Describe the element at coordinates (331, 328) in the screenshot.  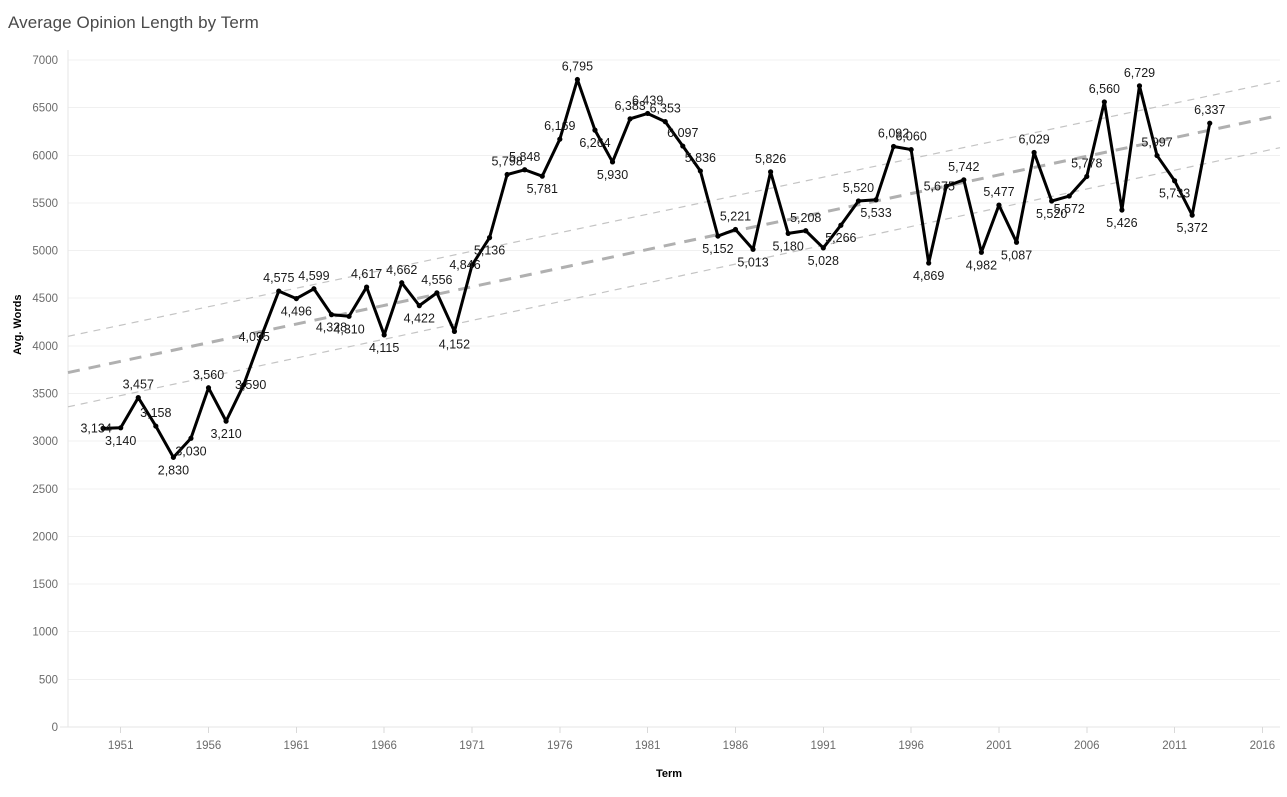
I see `data-point-label: 4,328` at that location.